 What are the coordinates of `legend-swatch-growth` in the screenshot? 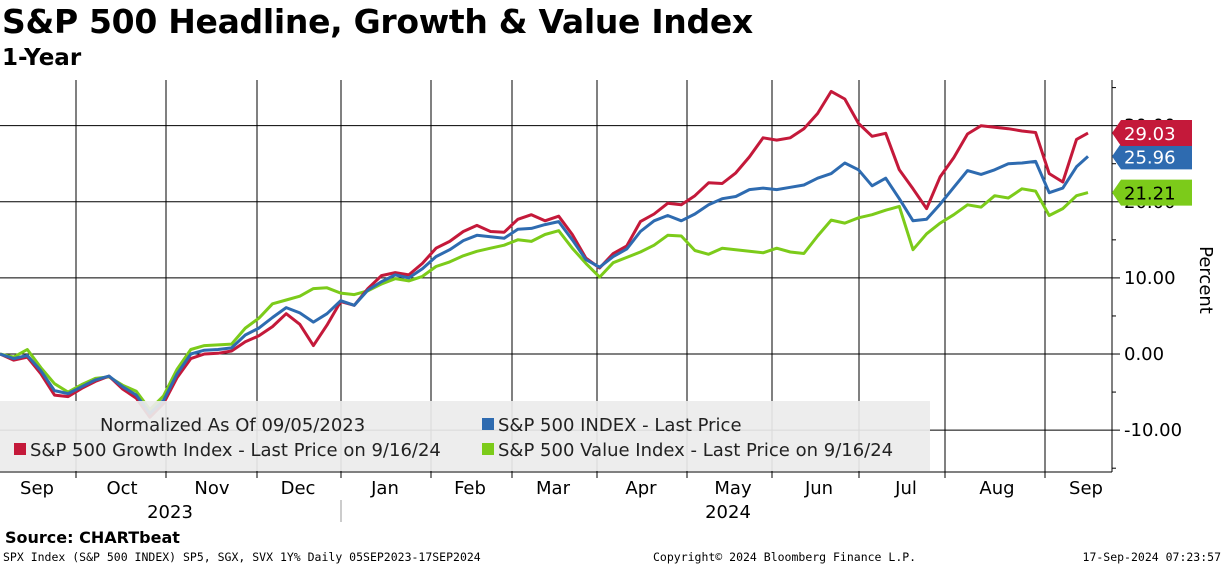 It's located at (20, 449).